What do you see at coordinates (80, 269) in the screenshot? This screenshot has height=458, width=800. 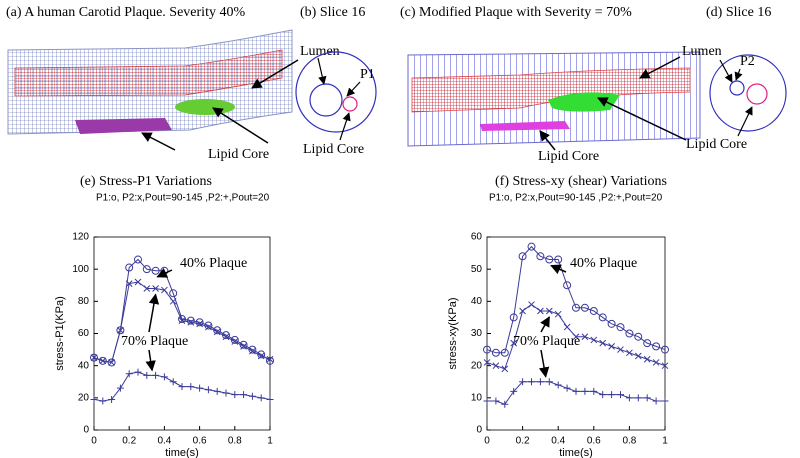 I see `y-tick-label: 100` at bounding box center [80, 269].